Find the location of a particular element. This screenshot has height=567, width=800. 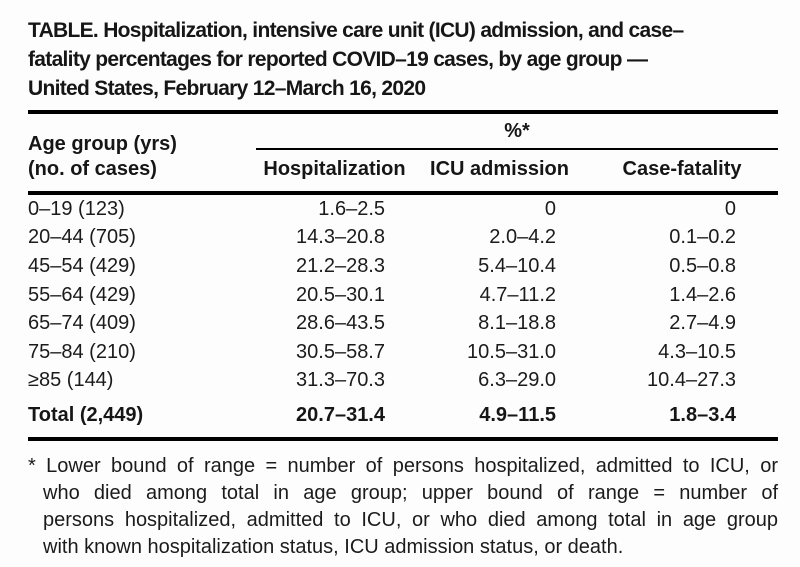

icu-admission-cell: 6.3–29.0 is located at coordinates (517, 380).